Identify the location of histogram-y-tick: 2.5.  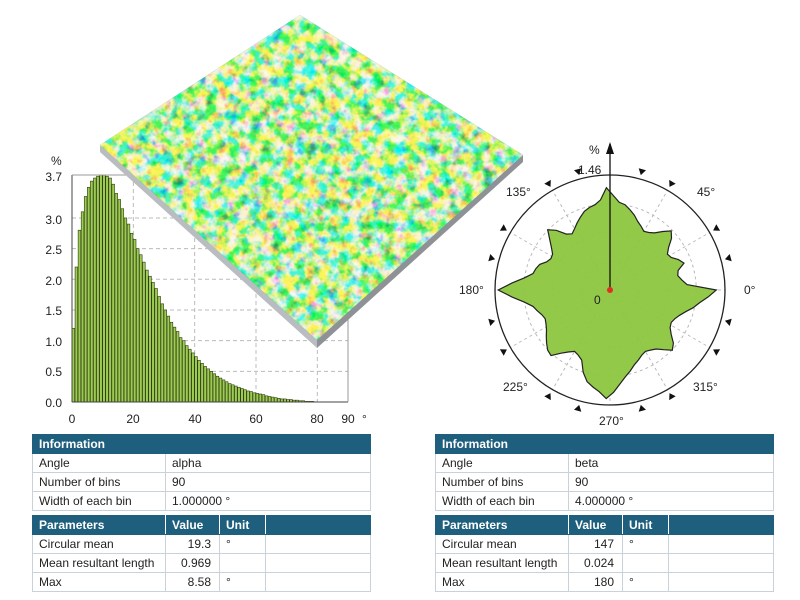
(53, 250).